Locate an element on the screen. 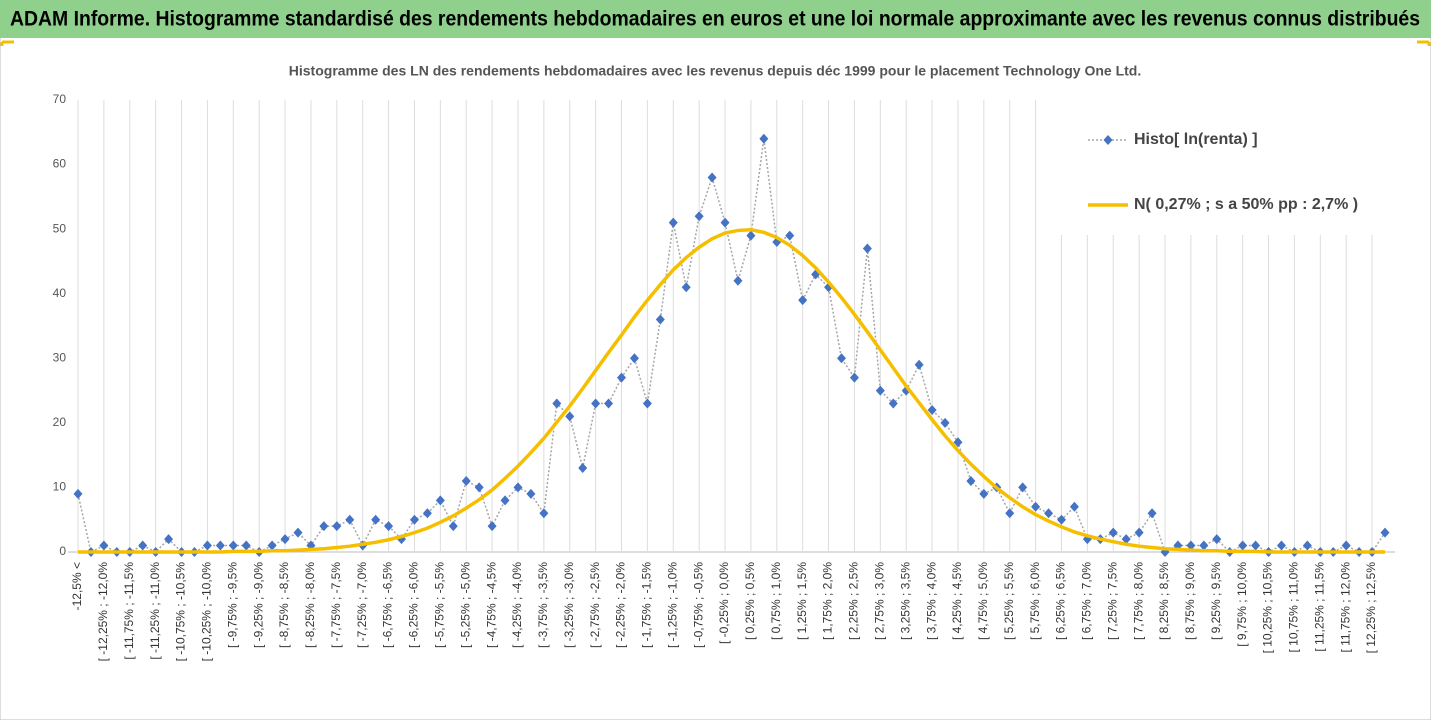  x-tick-label: [ -0,25% ; 0,0% is located at coordinates (724, 603).